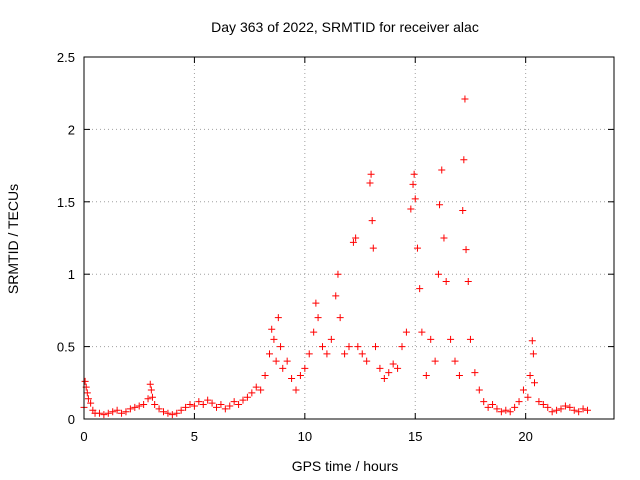 Image resolution: width=640 pixels, height=480 pixels. I want to click on y-tick-label: 1, so click(71, 274).